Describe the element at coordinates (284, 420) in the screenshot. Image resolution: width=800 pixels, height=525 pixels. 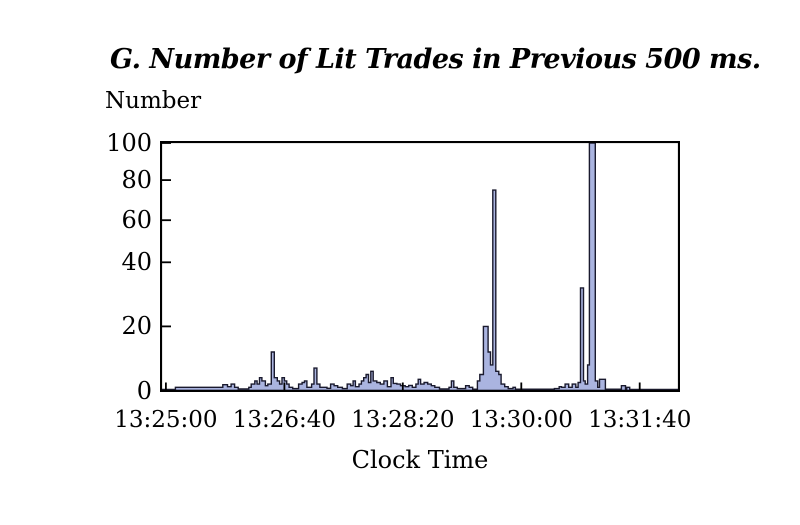
I see `x-tick-label: 13:26:40` at that location.